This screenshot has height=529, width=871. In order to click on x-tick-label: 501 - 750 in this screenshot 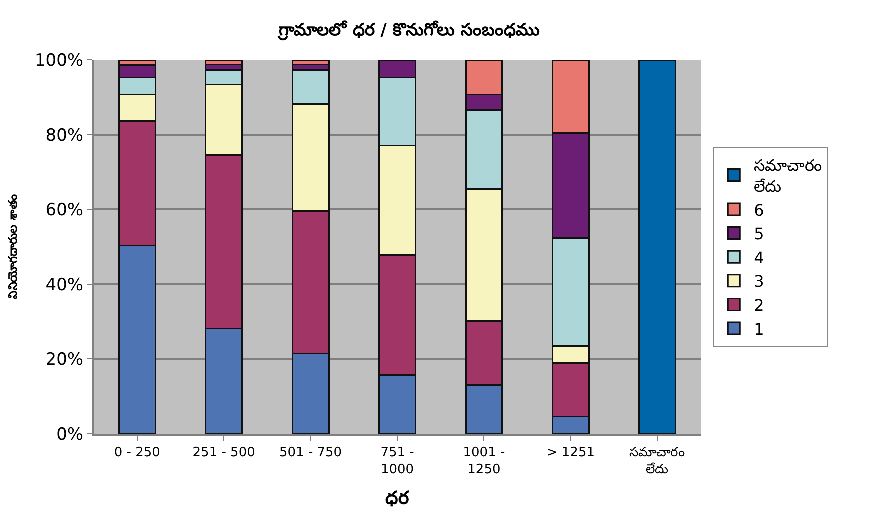, I will do `click(310, 453)`.